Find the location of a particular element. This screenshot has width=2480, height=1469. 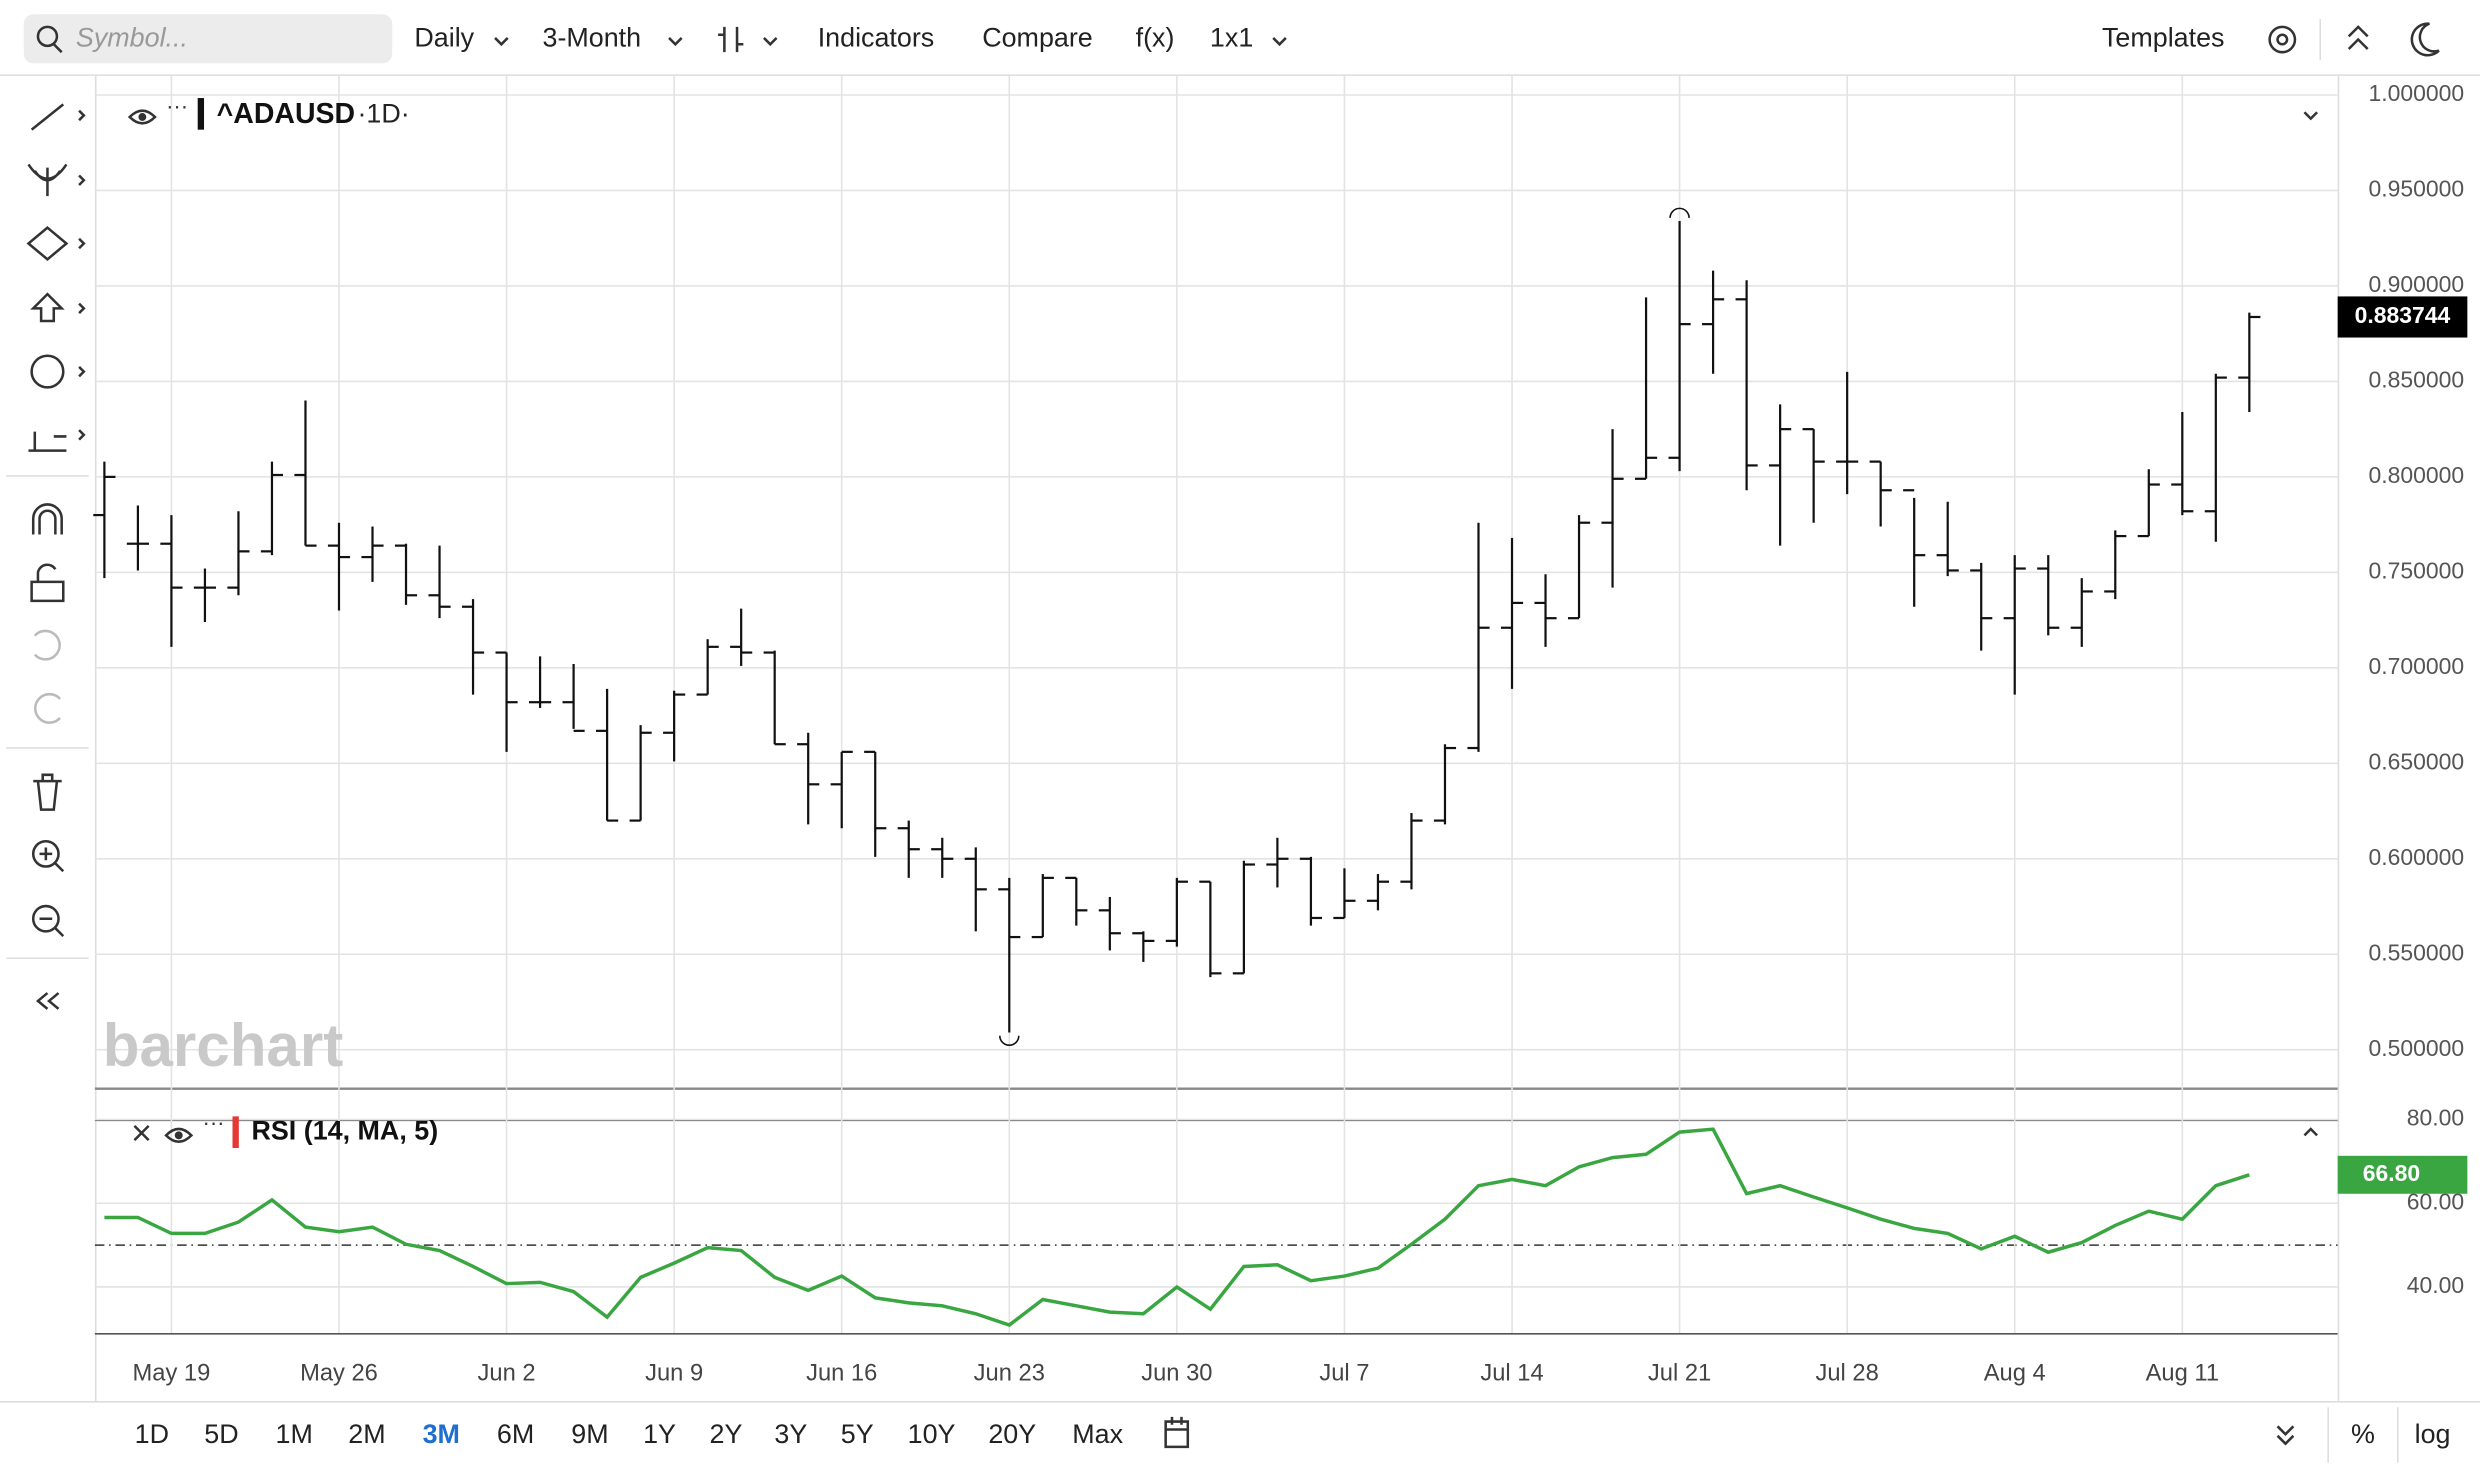

x-tick-label: Jun 16 is located at coordinates (841, 1373).